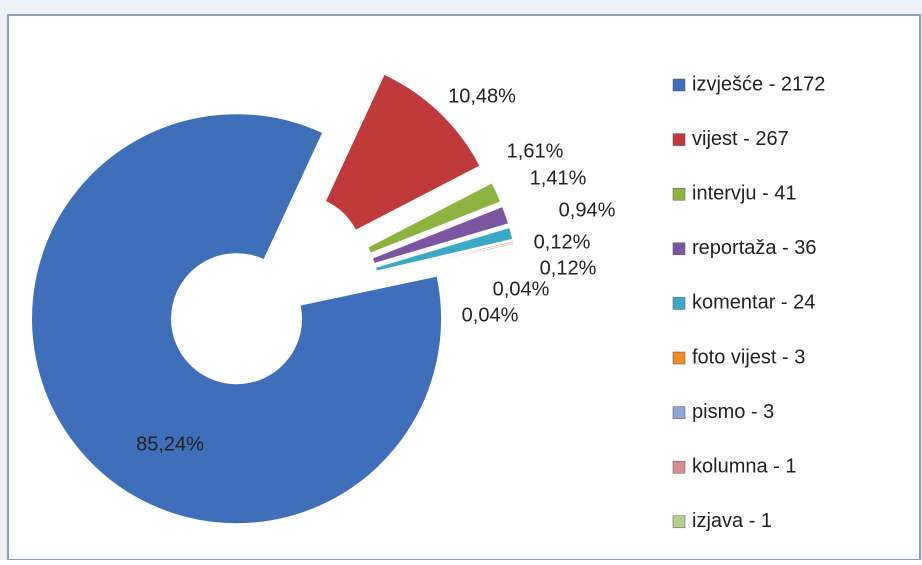 This screenshot has height=565, width=922. I want to click on legend-label: vijest - 267, so click(740, 139).